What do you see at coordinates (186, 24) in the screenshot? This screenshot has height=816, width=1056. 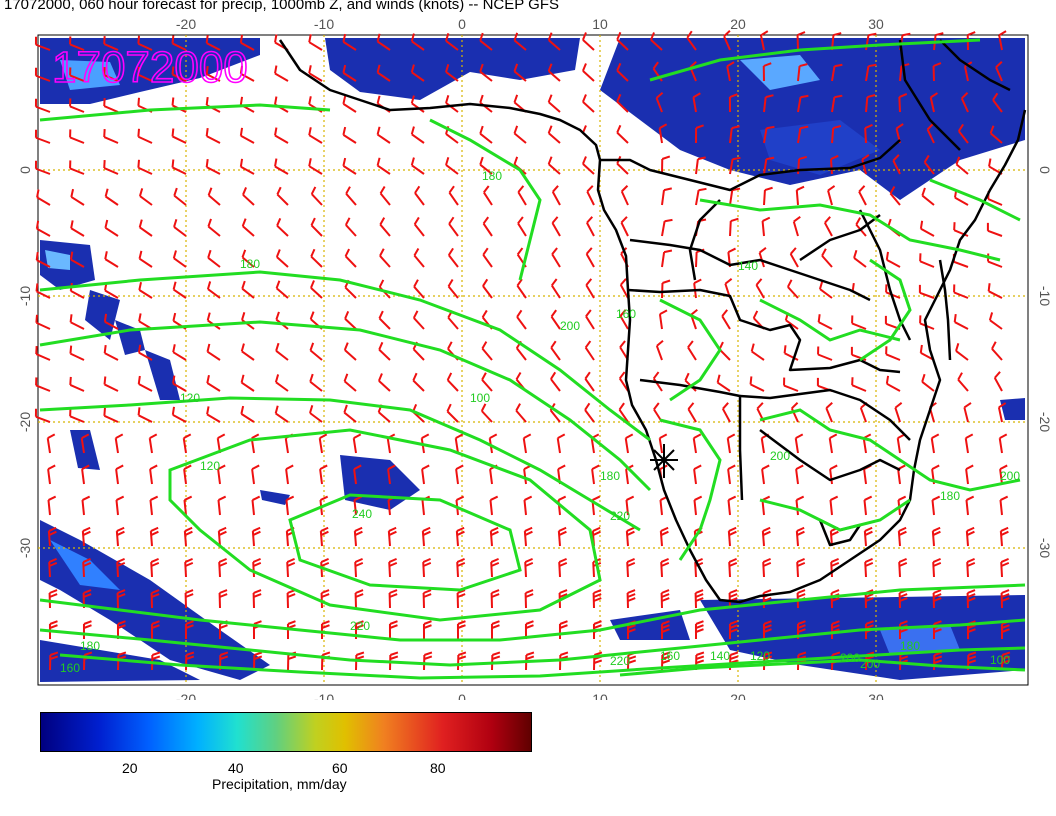 I see `x-tick-top: -20` at bounding box center [186, 24].